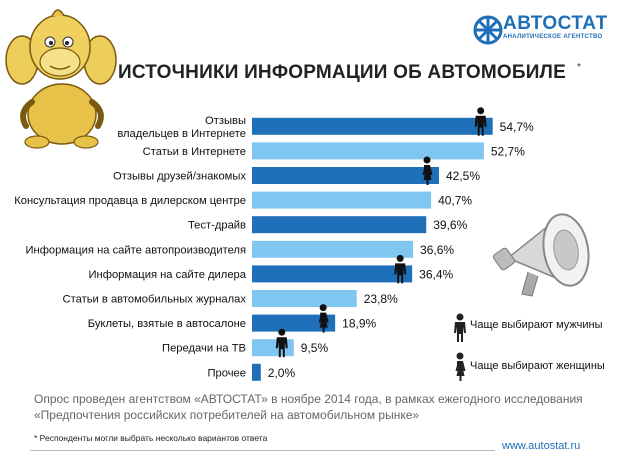 The height and width of the screenshot is (465, 620). What do you see at coordinates (437, 250) in the screenshot?
I see `value-label: 36,6%` at bounding box center [437, 250].